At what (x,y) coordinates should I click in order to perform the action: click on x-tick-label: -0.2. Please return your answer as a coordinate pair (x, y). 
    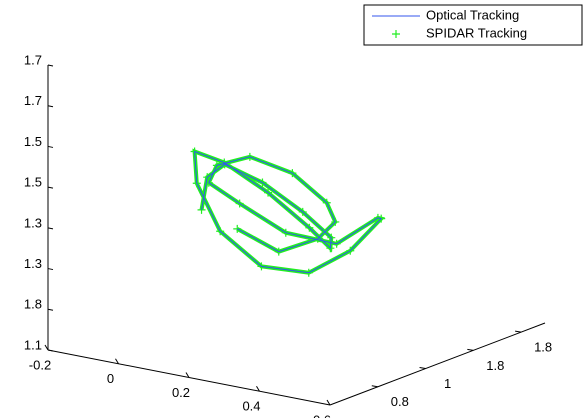
    Looking at the image, I should click on (40, 364).